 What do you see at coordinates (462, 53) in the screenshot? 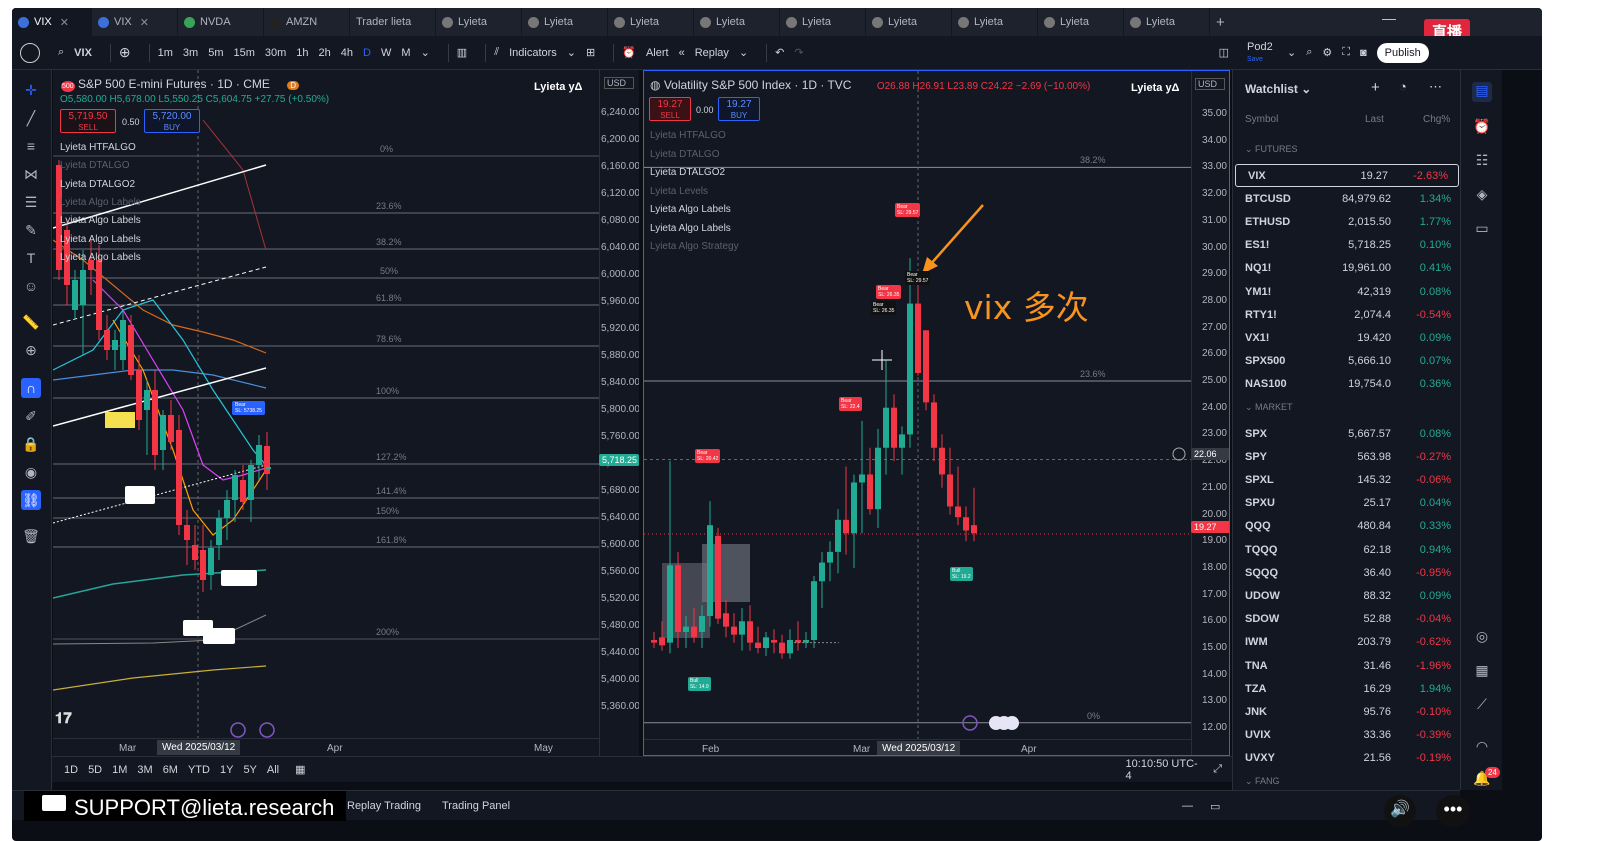
I see `candles-icon: ▥` at bounding box center [462, 53].